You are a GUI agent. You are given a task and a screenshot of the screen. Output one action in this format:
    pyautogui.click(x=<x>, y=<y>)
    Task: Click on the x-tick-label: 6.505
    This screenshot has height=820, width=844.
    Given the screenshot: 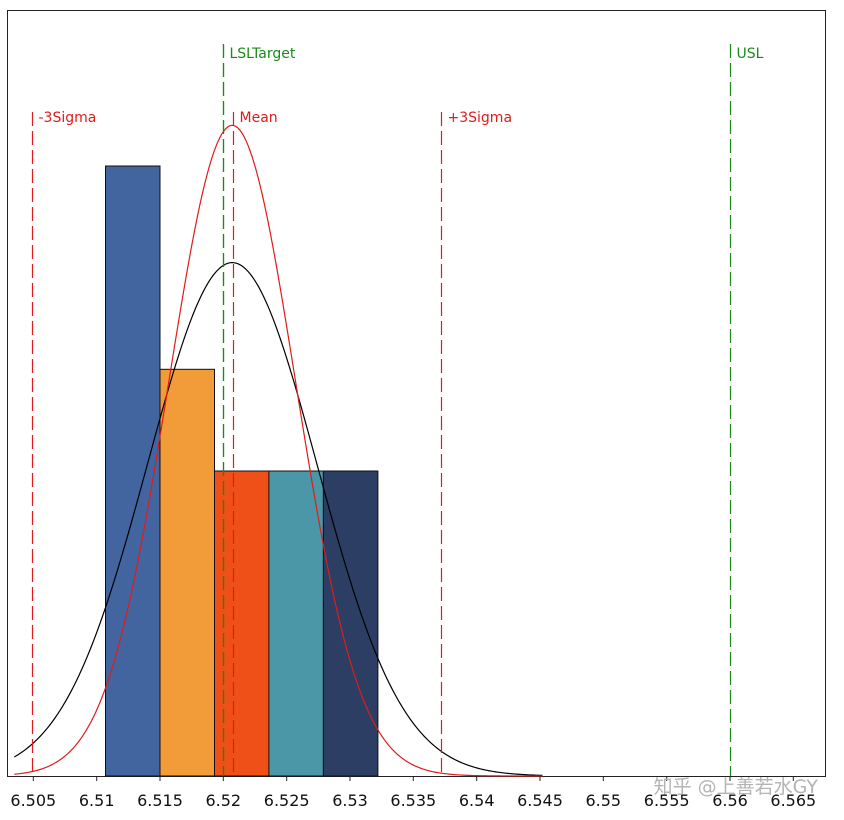 What is the action you would take?
    pyautogui.click(x=33, y=800)
    